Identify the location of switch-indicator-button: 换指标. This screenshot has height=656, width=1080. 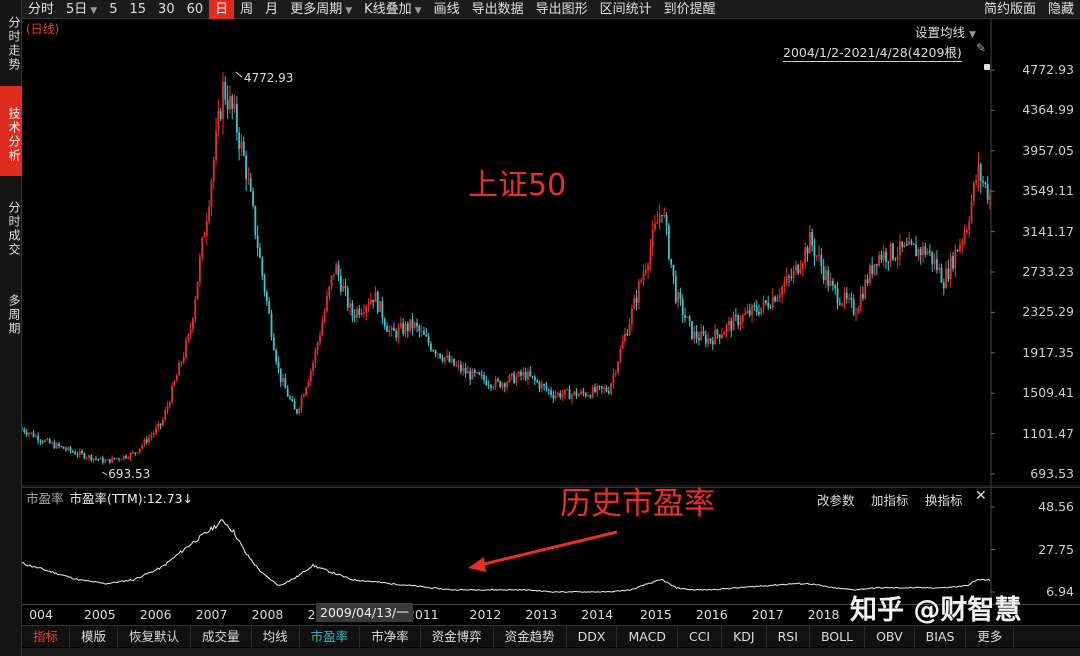
(944, 500).